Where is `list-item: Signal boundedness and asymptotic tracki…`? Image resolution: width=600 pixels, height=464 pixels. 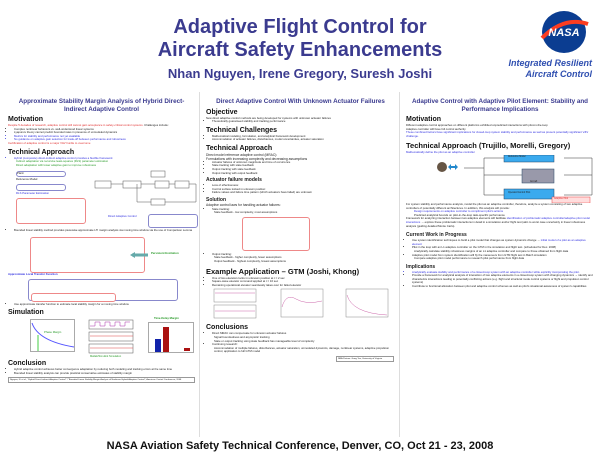
list-item: Signal boundedness and asymptotic tracki… is located at coordinates (242, 336).